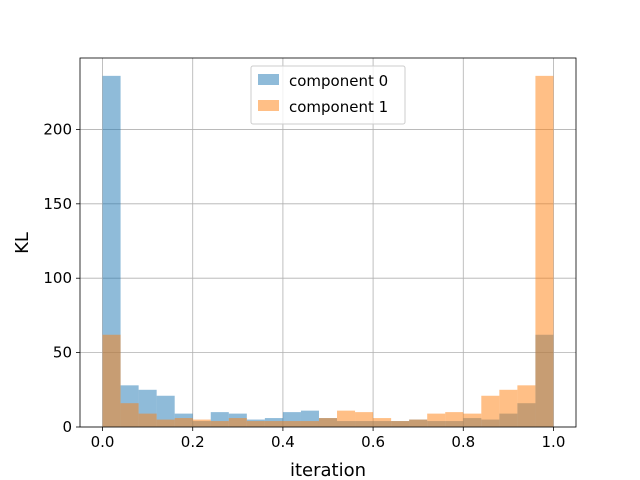 The width and height of the screenshot is (640, 480). What do you see at coordinates (283, 442) in the screenshot?
I see `x-tick-label: 0.4` at bounding box center [283, 442].